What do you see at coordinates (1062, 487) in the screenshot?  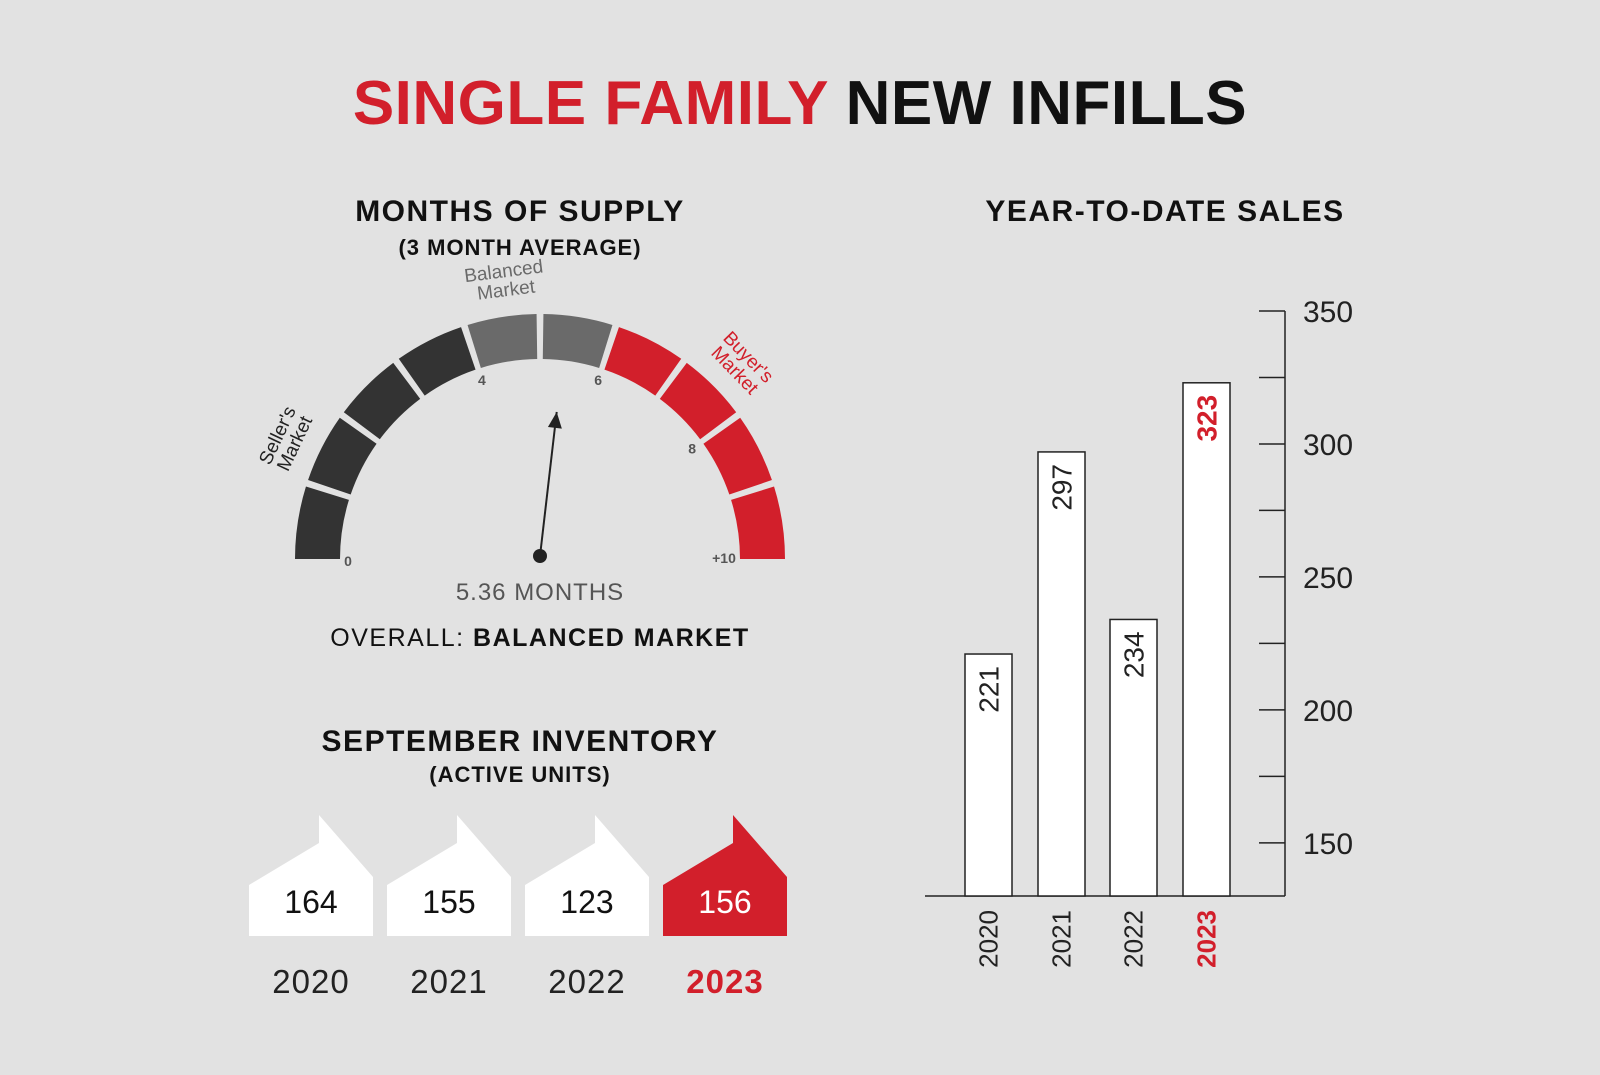 I see `bar-value-label: 297` at bounding box center [1062, 487].